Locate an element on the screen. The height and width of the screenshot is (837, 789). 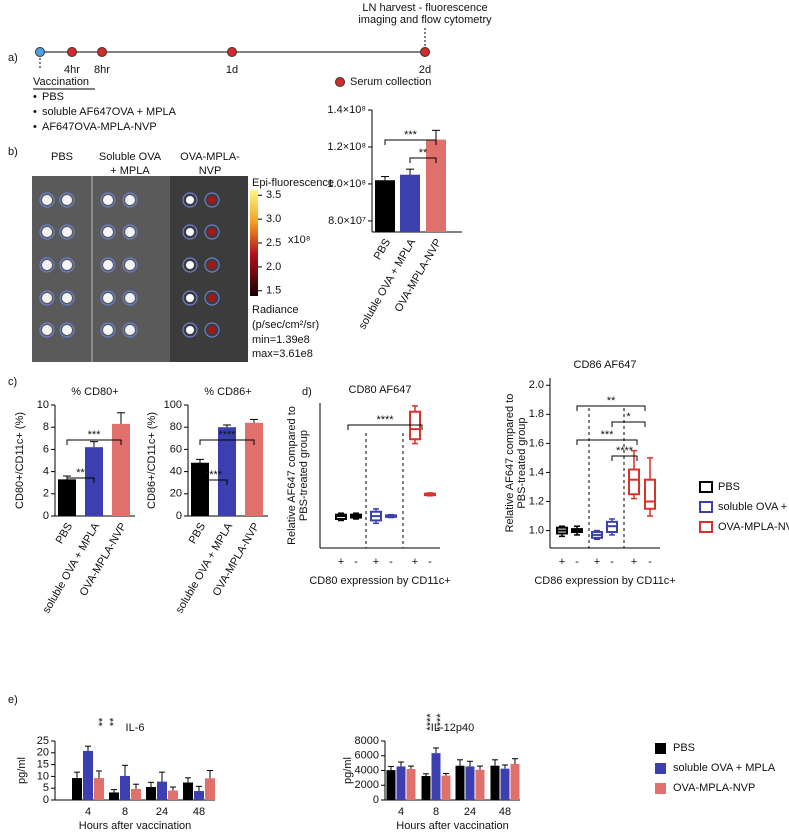
y-axis-label: CD80+/CD11c+ (%) is located at coordinates (20, 460).